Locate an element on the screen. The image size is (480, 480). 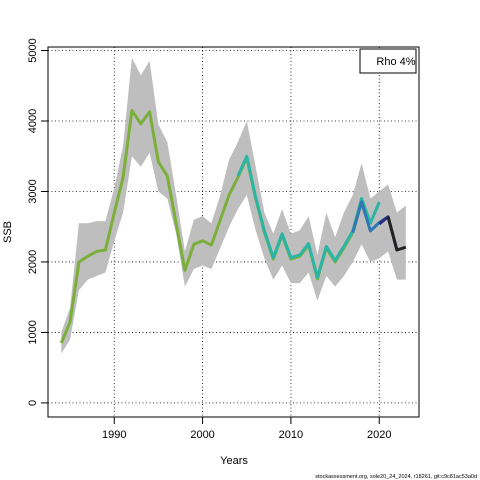
x-axis: 1990 2000 2010 2020 is located at coordinates (246, 428).